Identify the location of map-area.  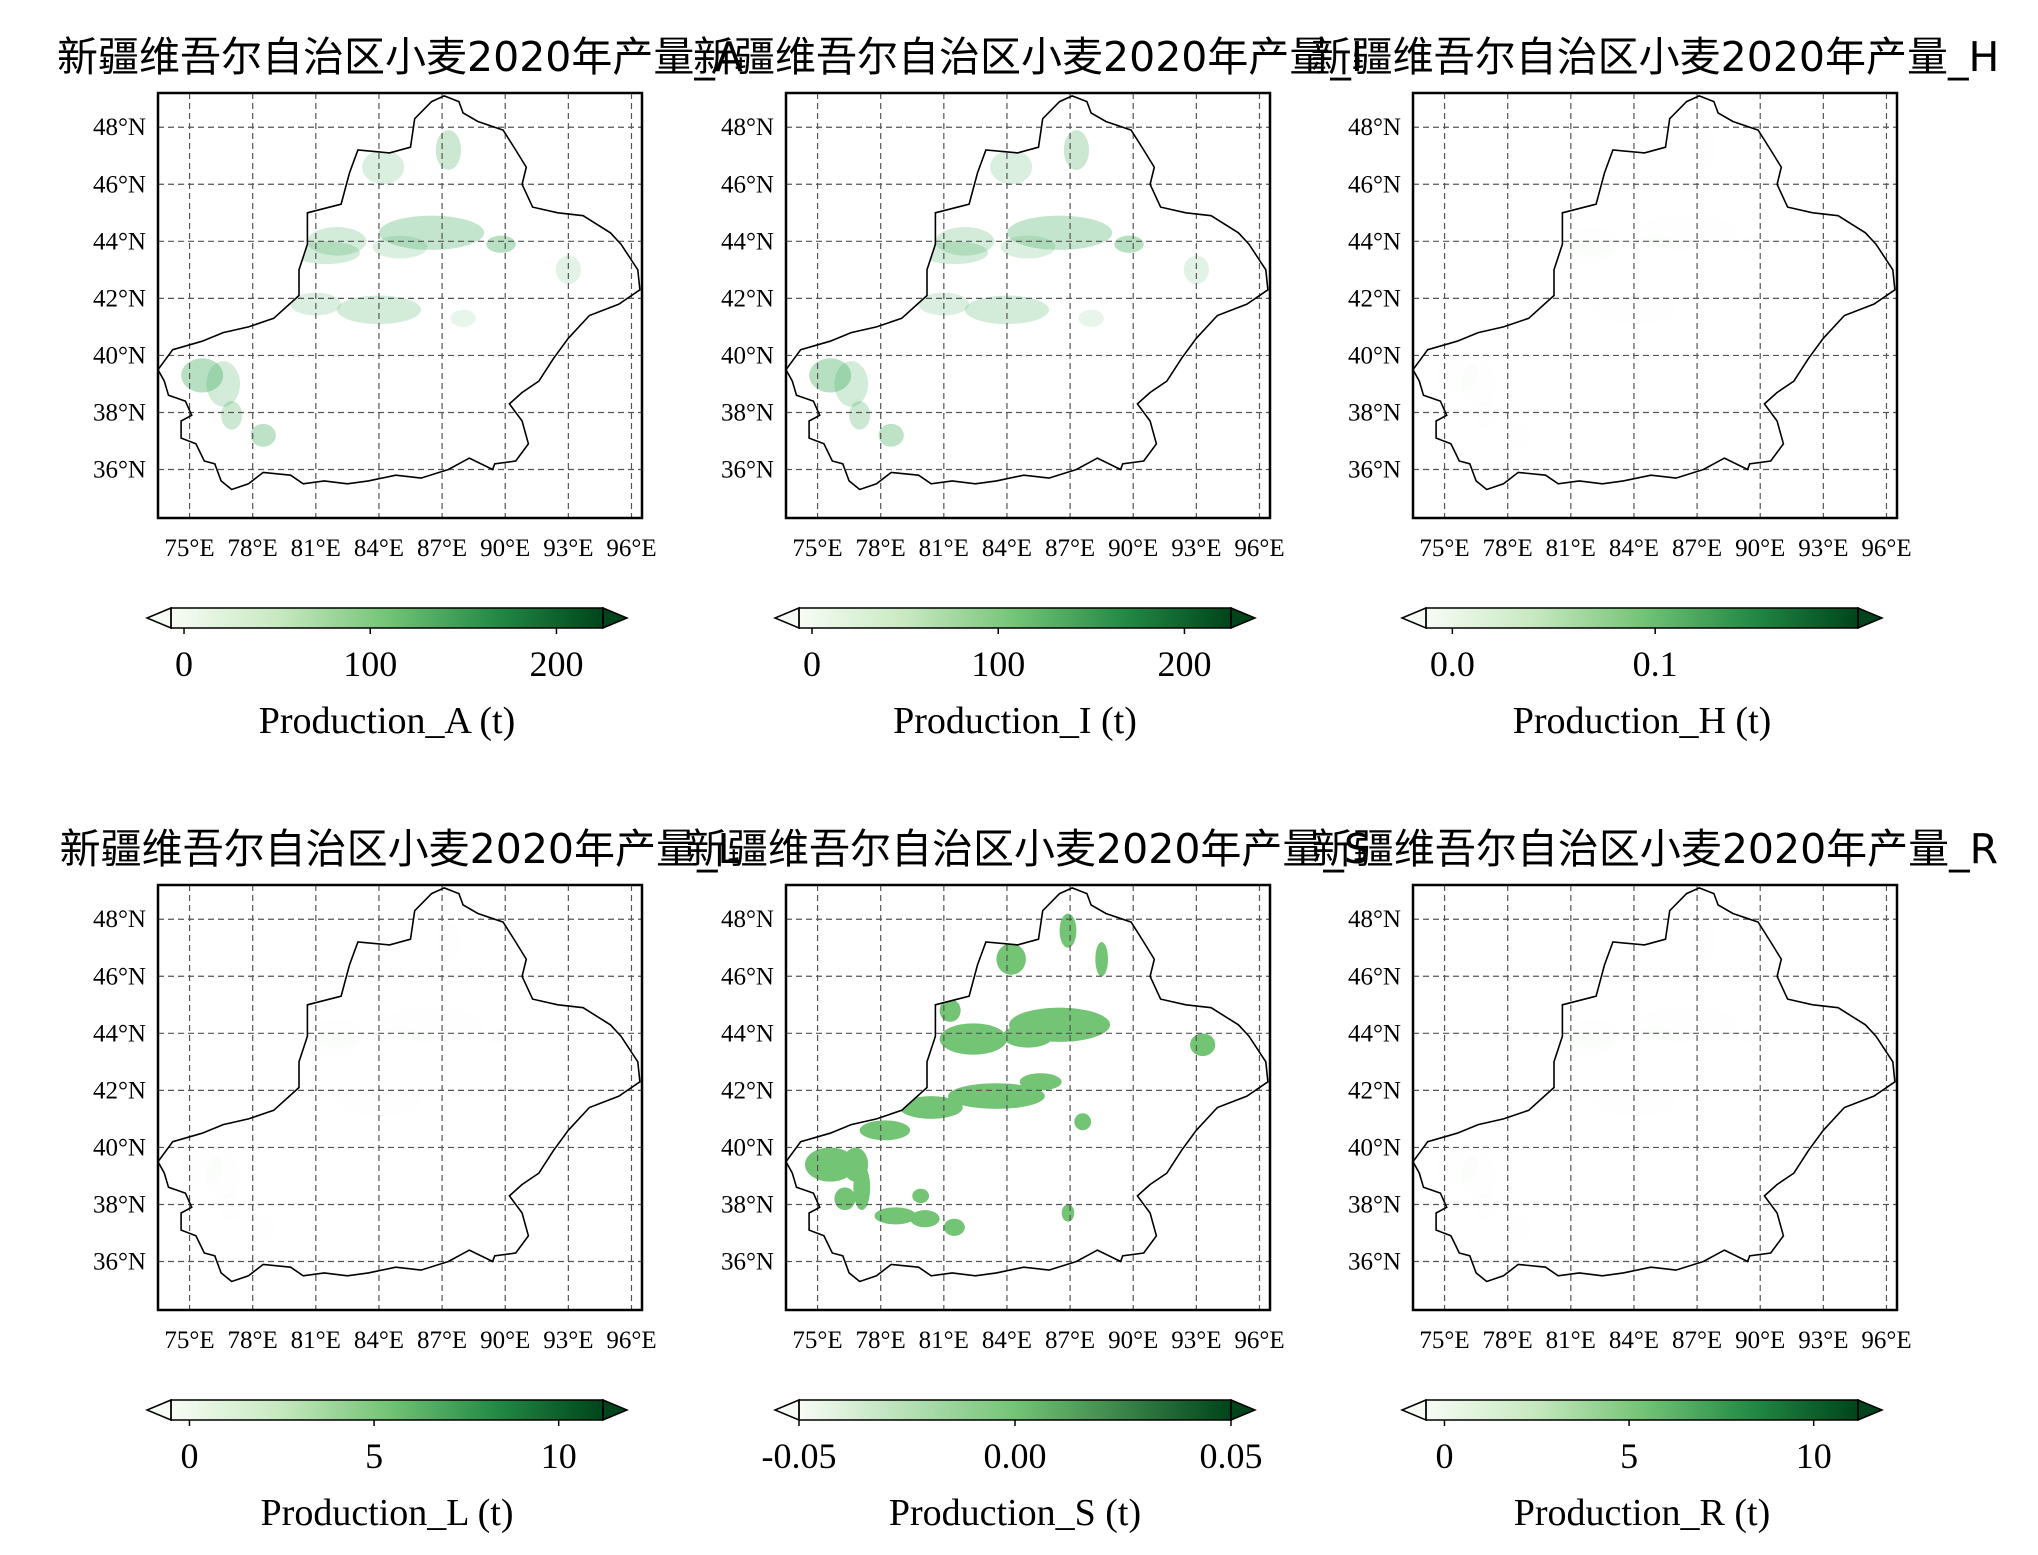
(1655, 1097).